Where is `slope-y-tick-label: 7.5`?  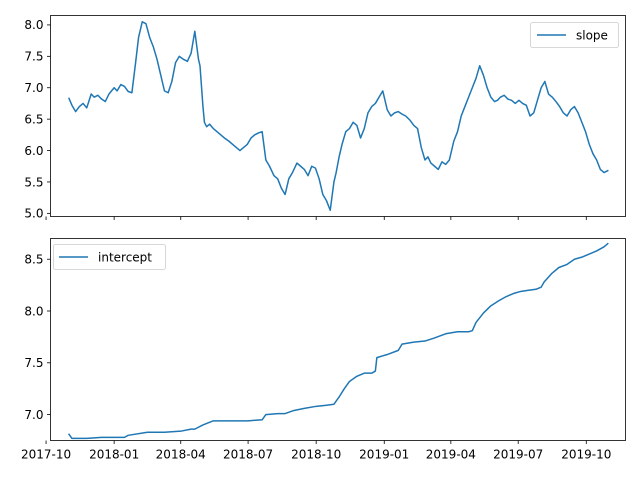
slope-y-tick-label: 7.5 is located at coordinates (33, 57).